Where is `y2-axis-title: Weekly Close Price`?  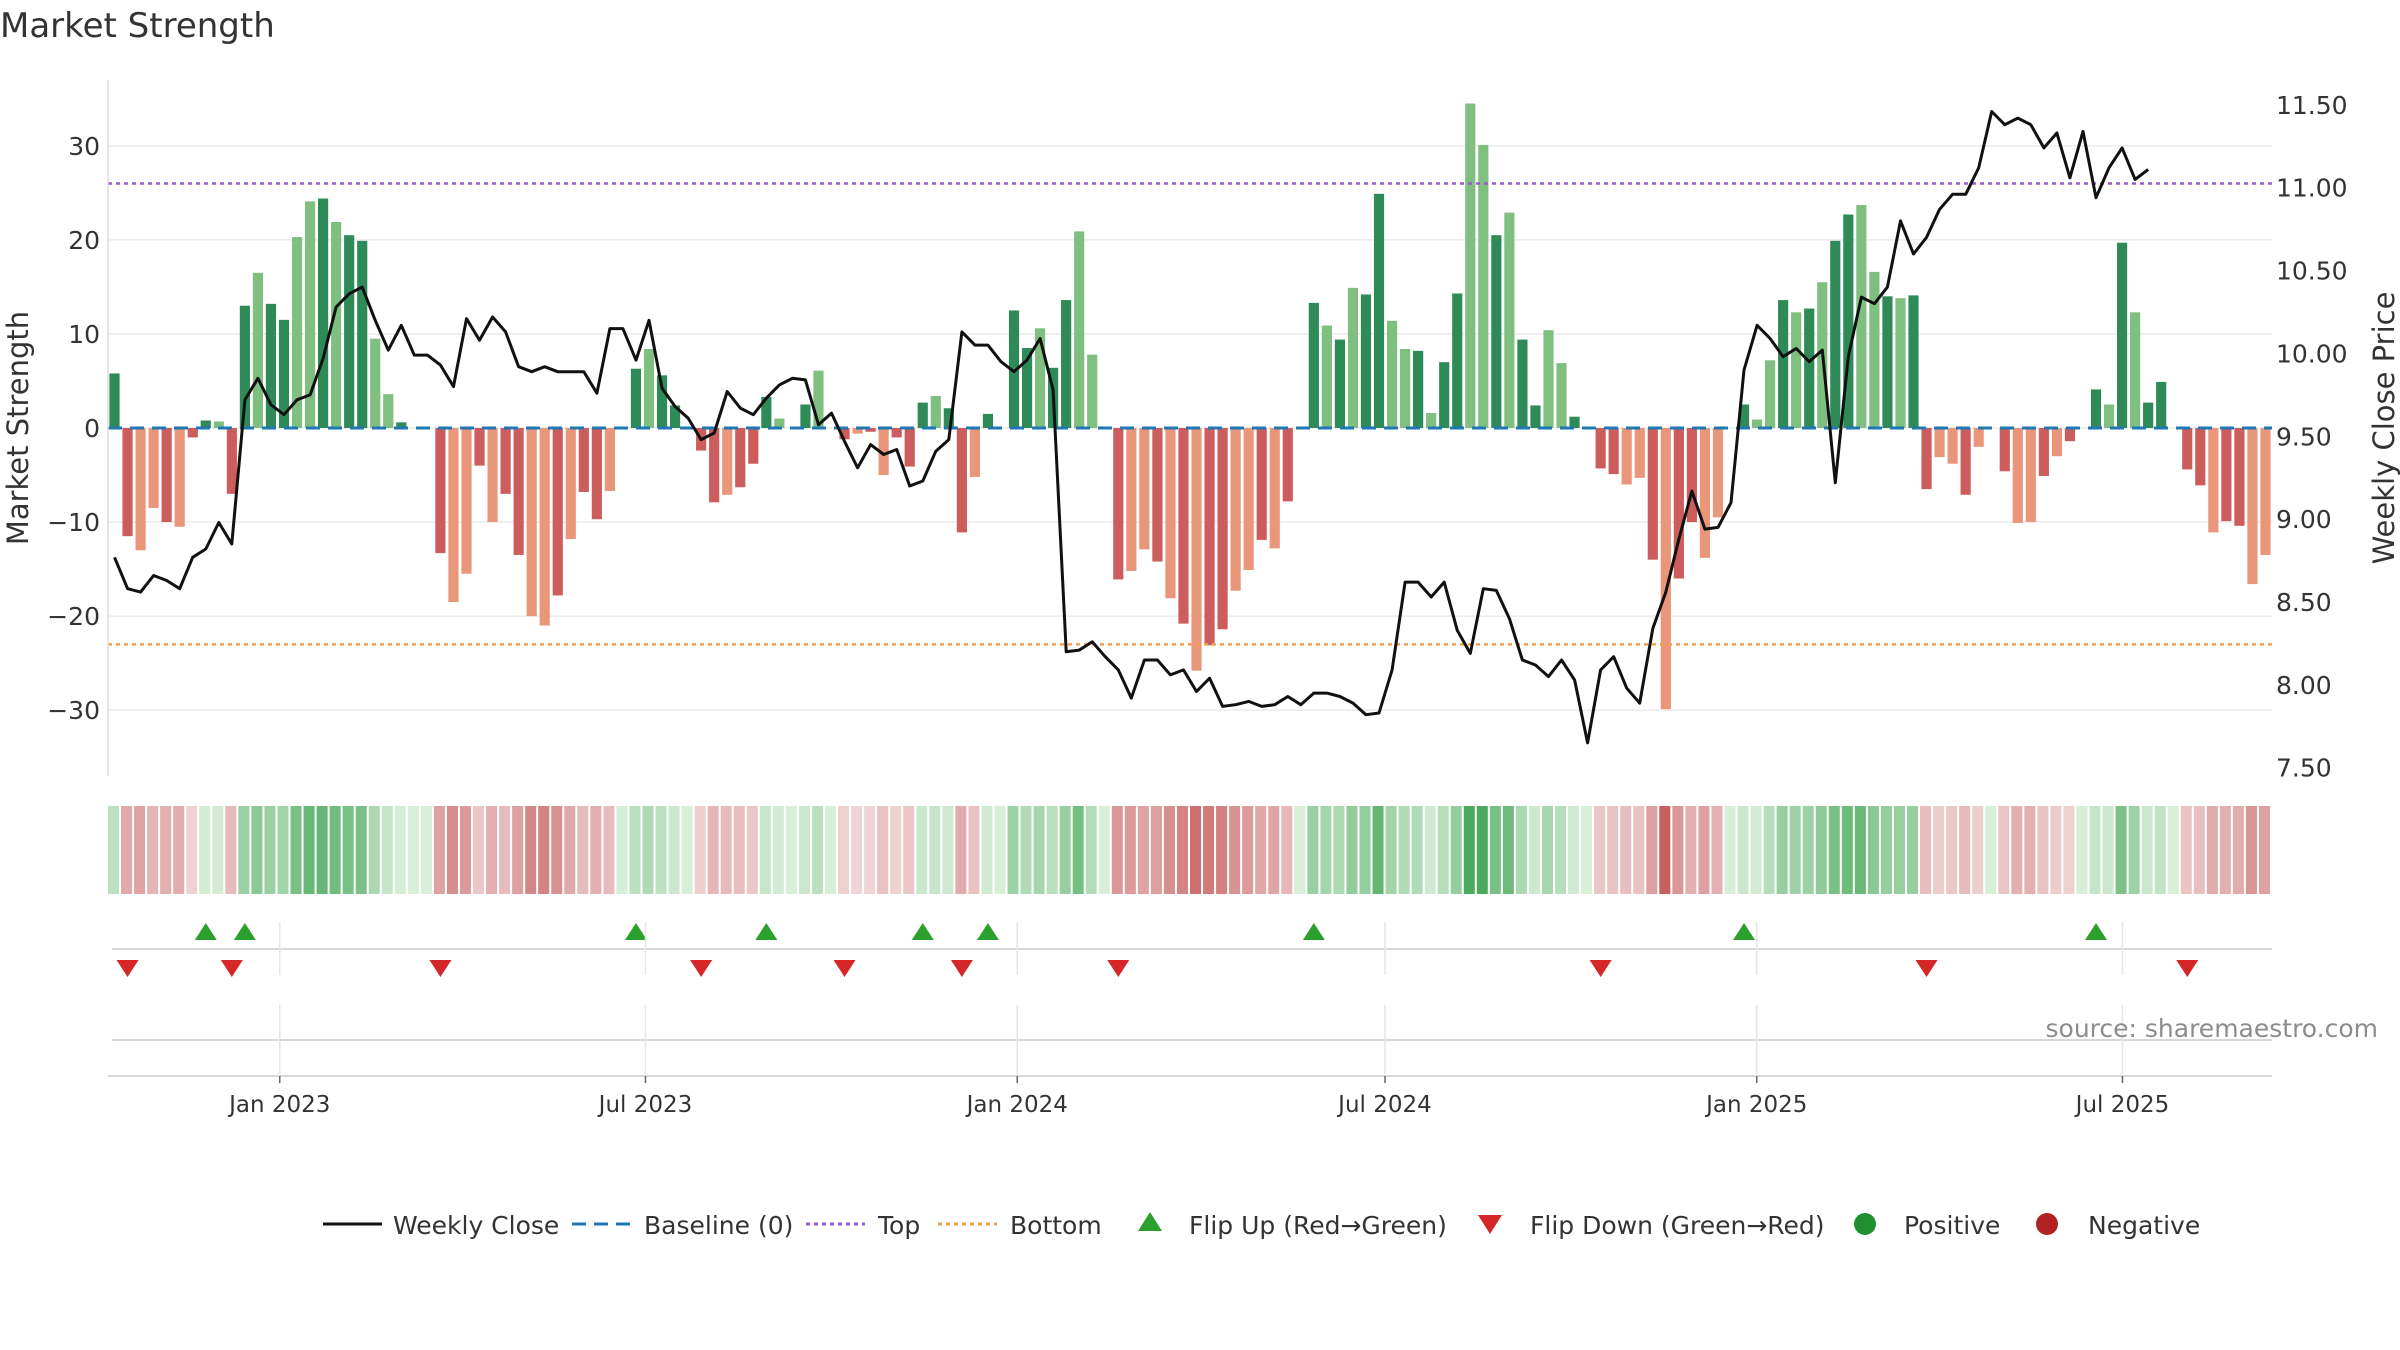
y2-axis-title: Weekly Close Price is located at coordinates (2383, 428).